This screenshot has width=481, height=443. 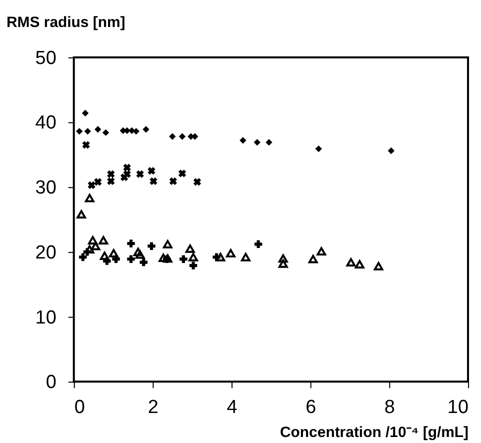 I want to click on y-tick-label: 40, so click(x=45, y=123).